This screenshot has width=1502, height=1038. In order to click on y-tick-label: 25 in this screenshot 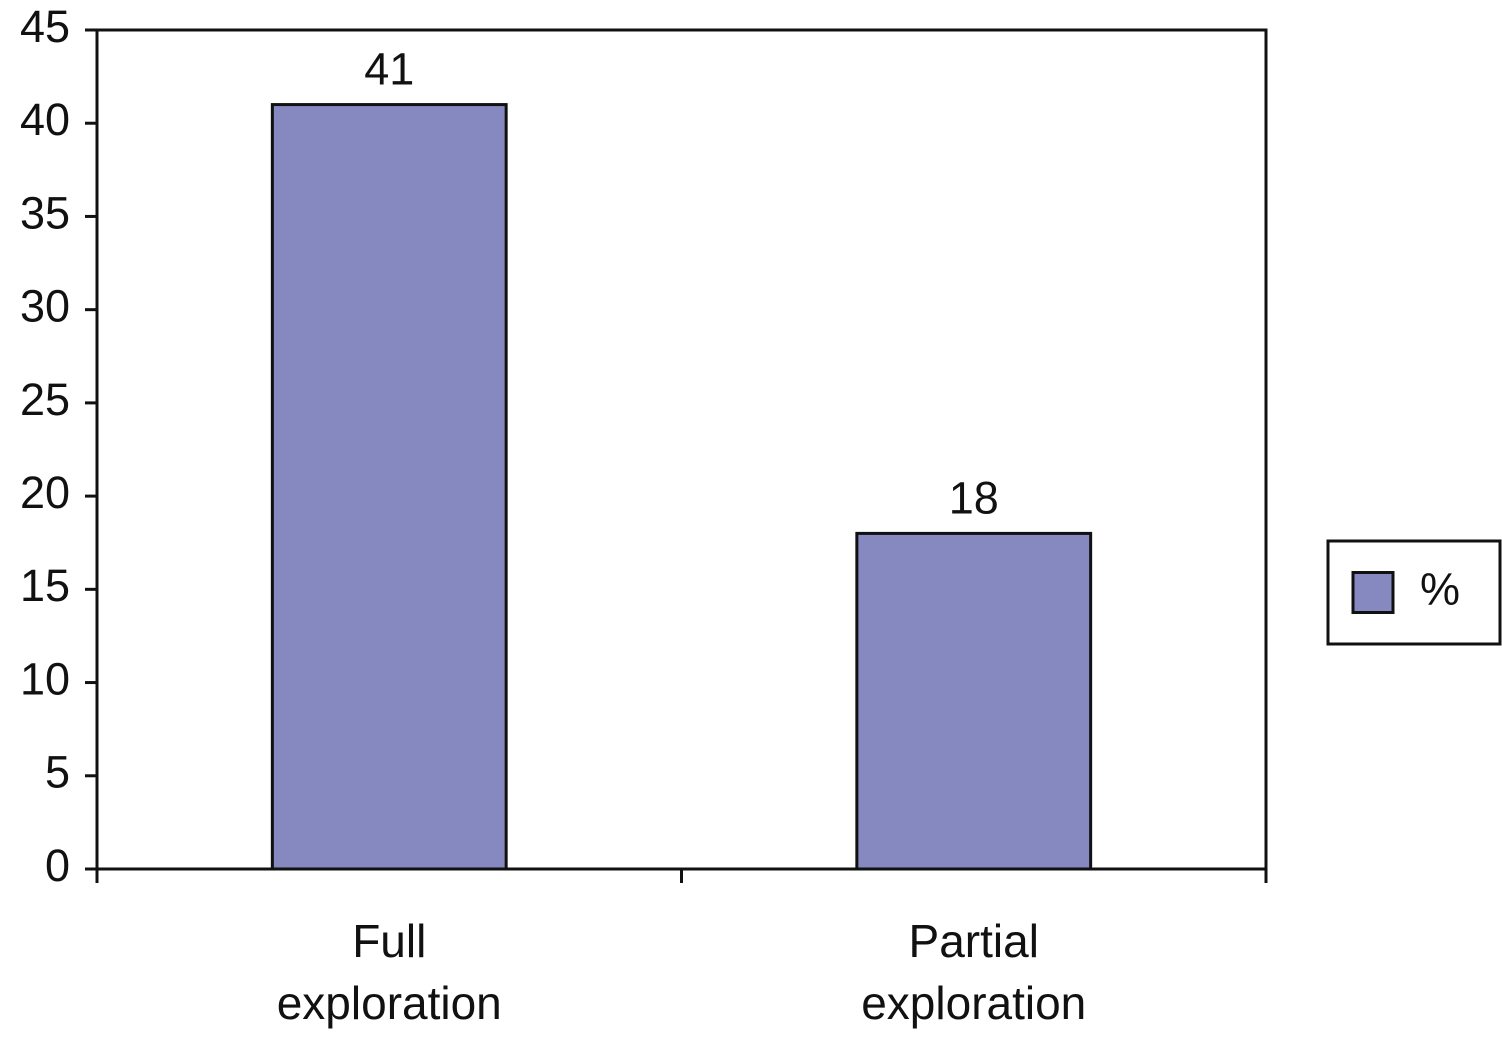, I will do `click(45, 399)`.